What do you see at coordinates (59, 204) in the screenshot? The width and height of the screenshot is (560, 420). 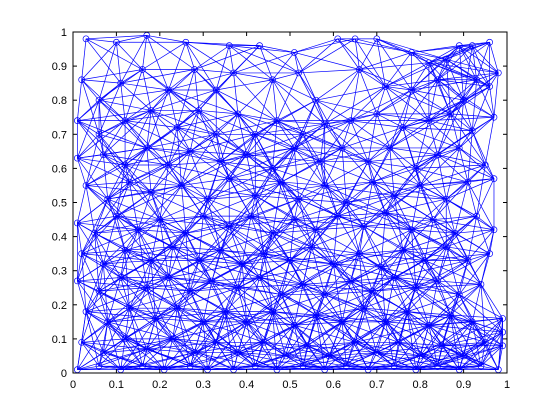 I see `y-tick-label: 0.5` at bounding box center [59, 204].